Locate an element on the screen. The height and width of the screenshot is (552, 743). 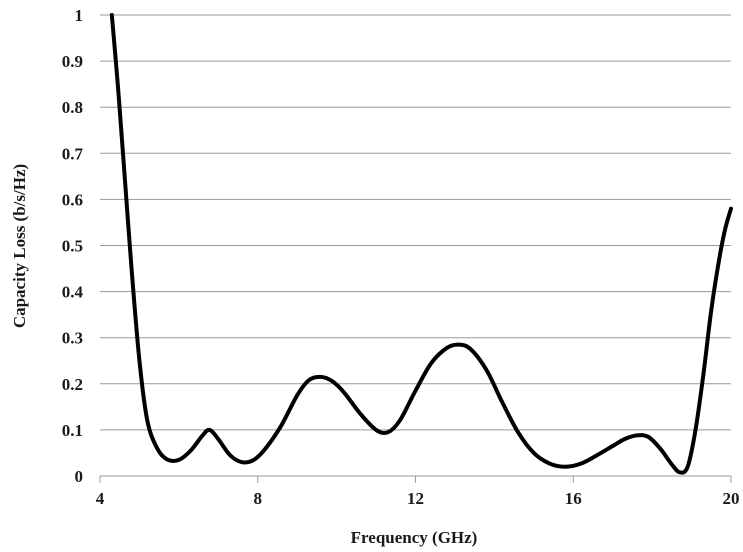
y-tick-labels: 0 0.1 0.2 0.3 0.4 0.5 0.6 0.7 0.8 0.9 1 is located at coordinates (73, 246).